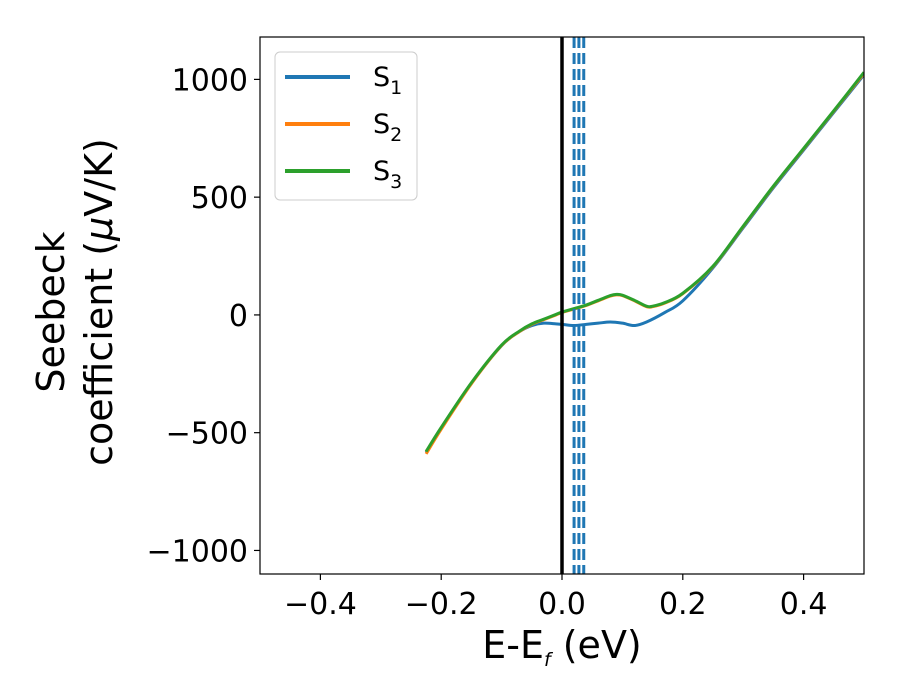 The image size is (900, 700). Describe the element at coordinates (207, 434) in the screenshot. I see `y-tick-label: −500` at that location.